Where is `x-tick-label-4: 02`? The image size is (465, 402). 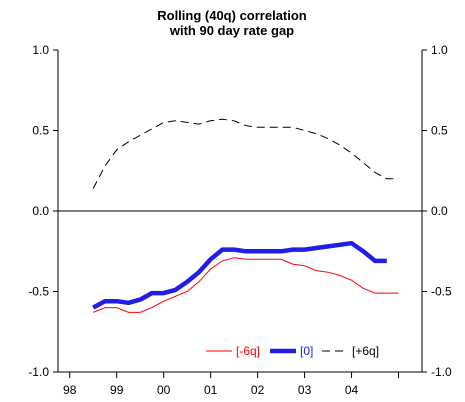 x-tick-label-4: 02 is located at coordinates (258, 390).